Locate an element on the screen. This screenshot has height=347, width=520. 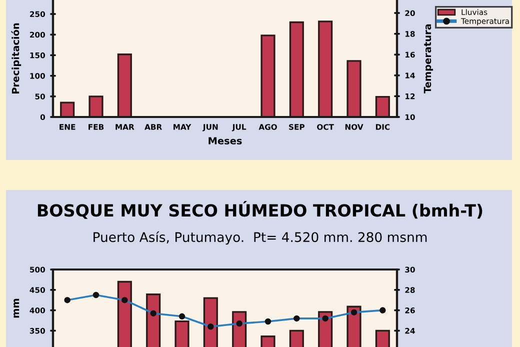
chart-subtitle: Puerto Asís, Putumayo. Pt= 4.520 mm. 280 msnm is located at coordinates (260, 238).